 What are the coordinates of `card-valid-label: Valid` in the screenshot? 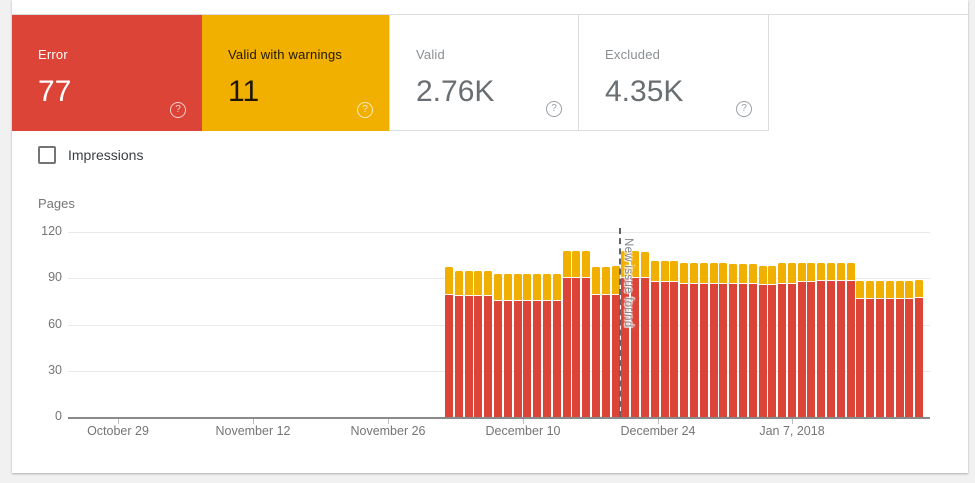 It's located at (430, 54).